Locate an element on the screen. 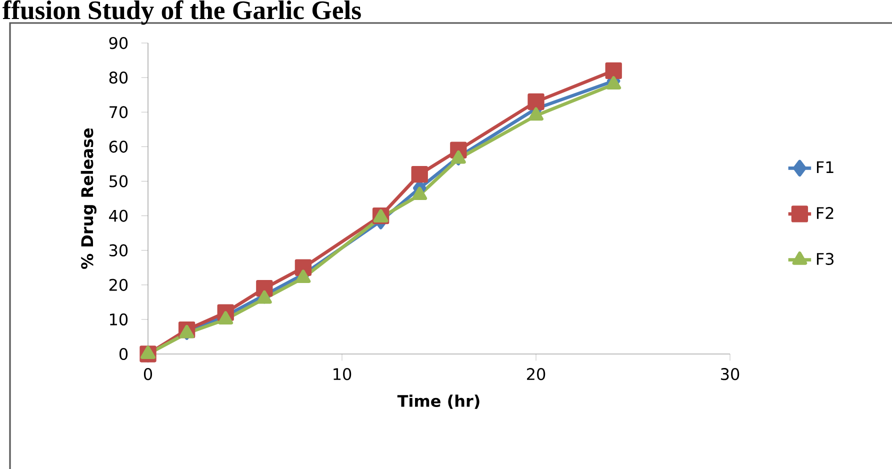  y-tick-label: 90 is located at coordinates (118, 43).